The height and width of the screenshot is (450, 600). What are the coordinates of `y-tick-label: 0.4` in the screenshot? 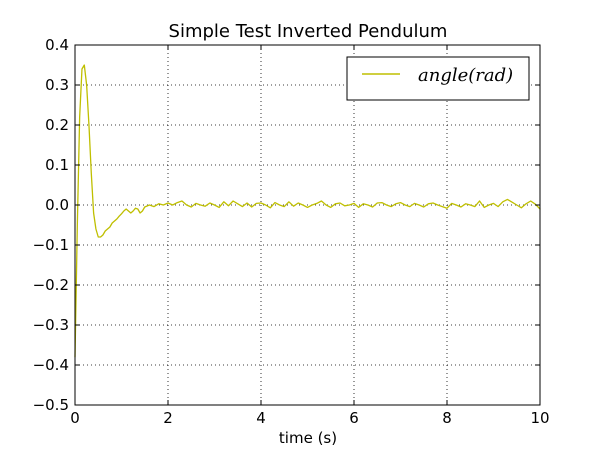 It's located at (57, 45).